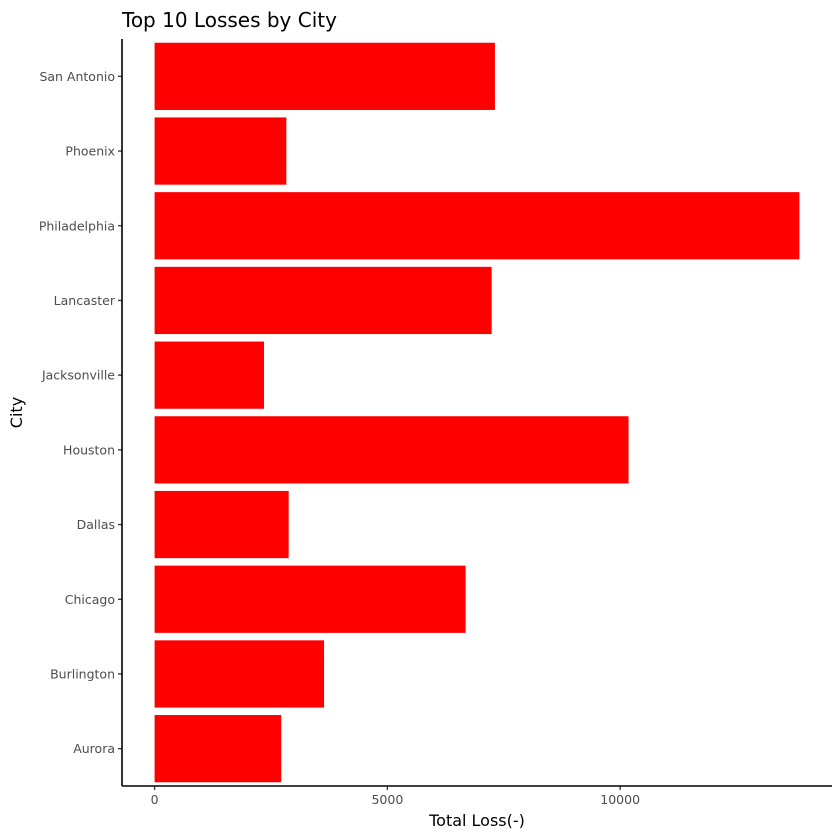 The image size is (840, 840). What do you see at coordinates (220, 151) in the screenshot?
I see `bar-phoenix` at bounding box center [220, 151].